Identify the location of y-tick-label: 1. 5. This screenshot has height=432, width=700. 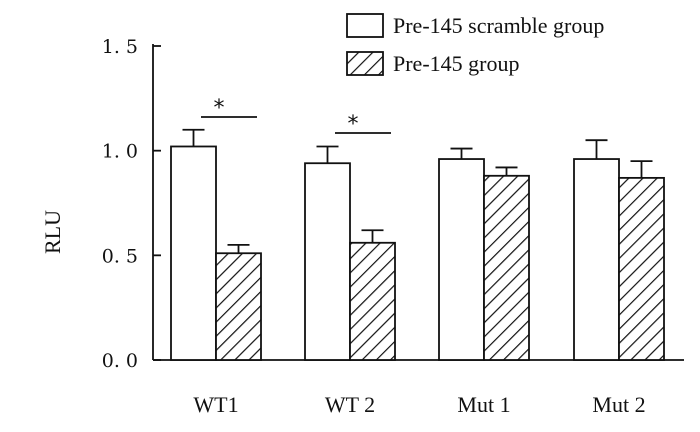
(120, 47).